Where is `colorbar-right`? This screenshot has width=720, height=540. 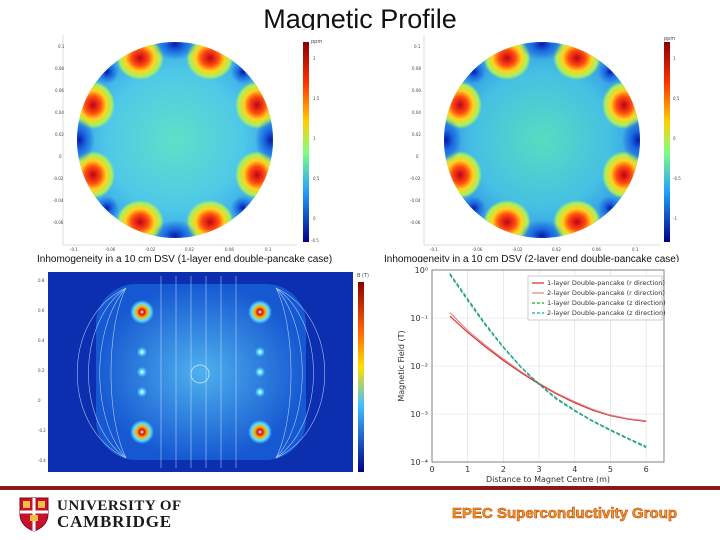 colorbar-right is located at coordinates (667, 142).